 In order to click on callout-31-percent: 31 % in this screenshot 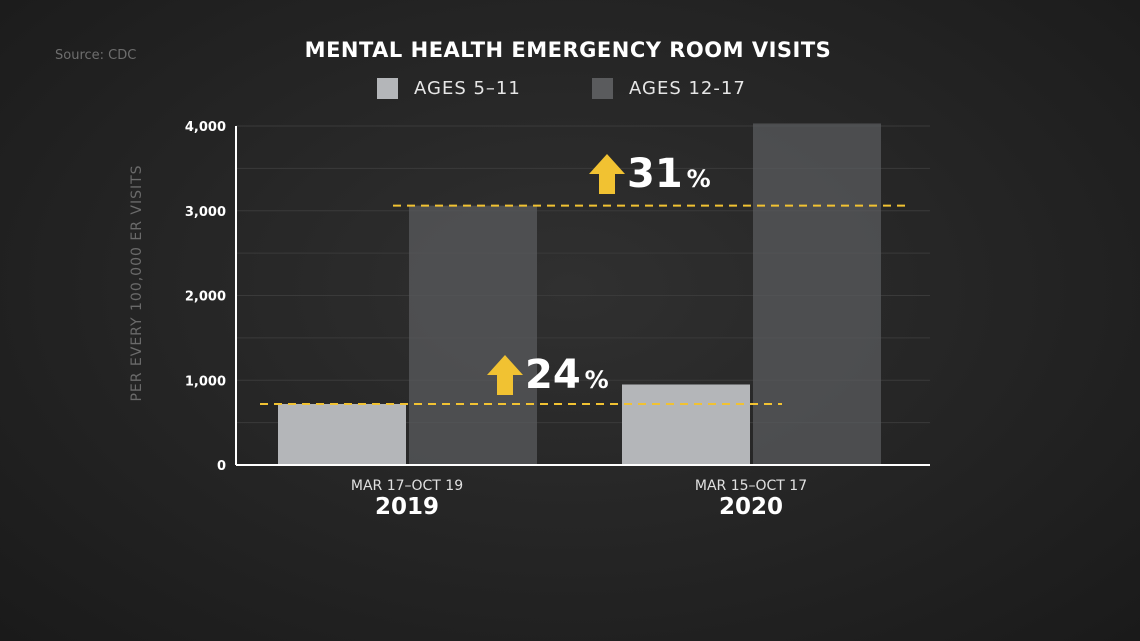, I will do `click(650, 174)`.